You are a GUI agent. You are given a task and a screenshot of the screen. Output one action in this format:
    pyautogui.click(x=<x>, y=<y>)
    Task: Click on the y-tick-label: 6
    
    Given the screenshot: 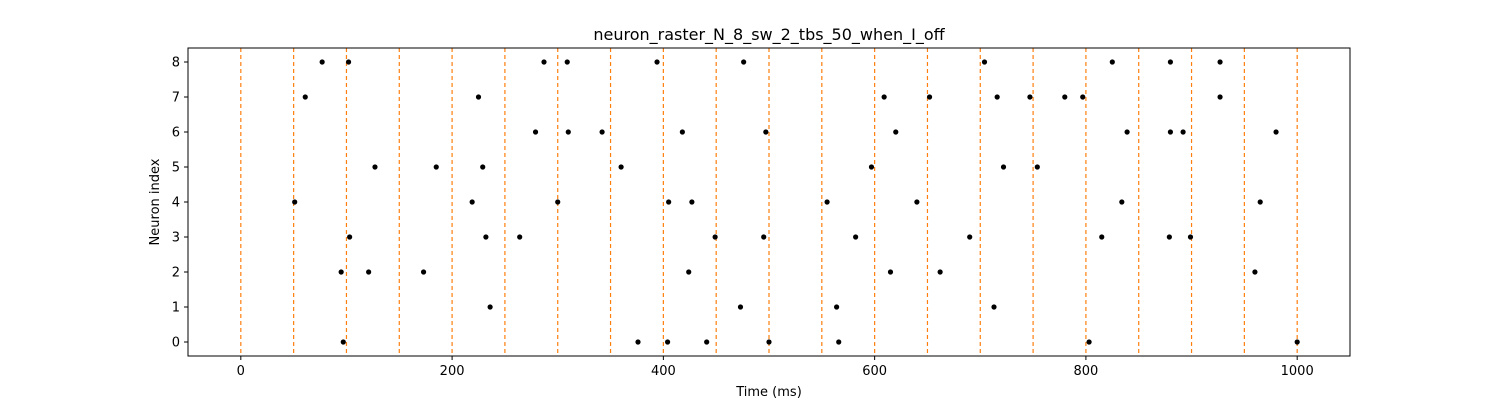 What is the action you would take?
    pyautogui.click(x=176, y=133)
    